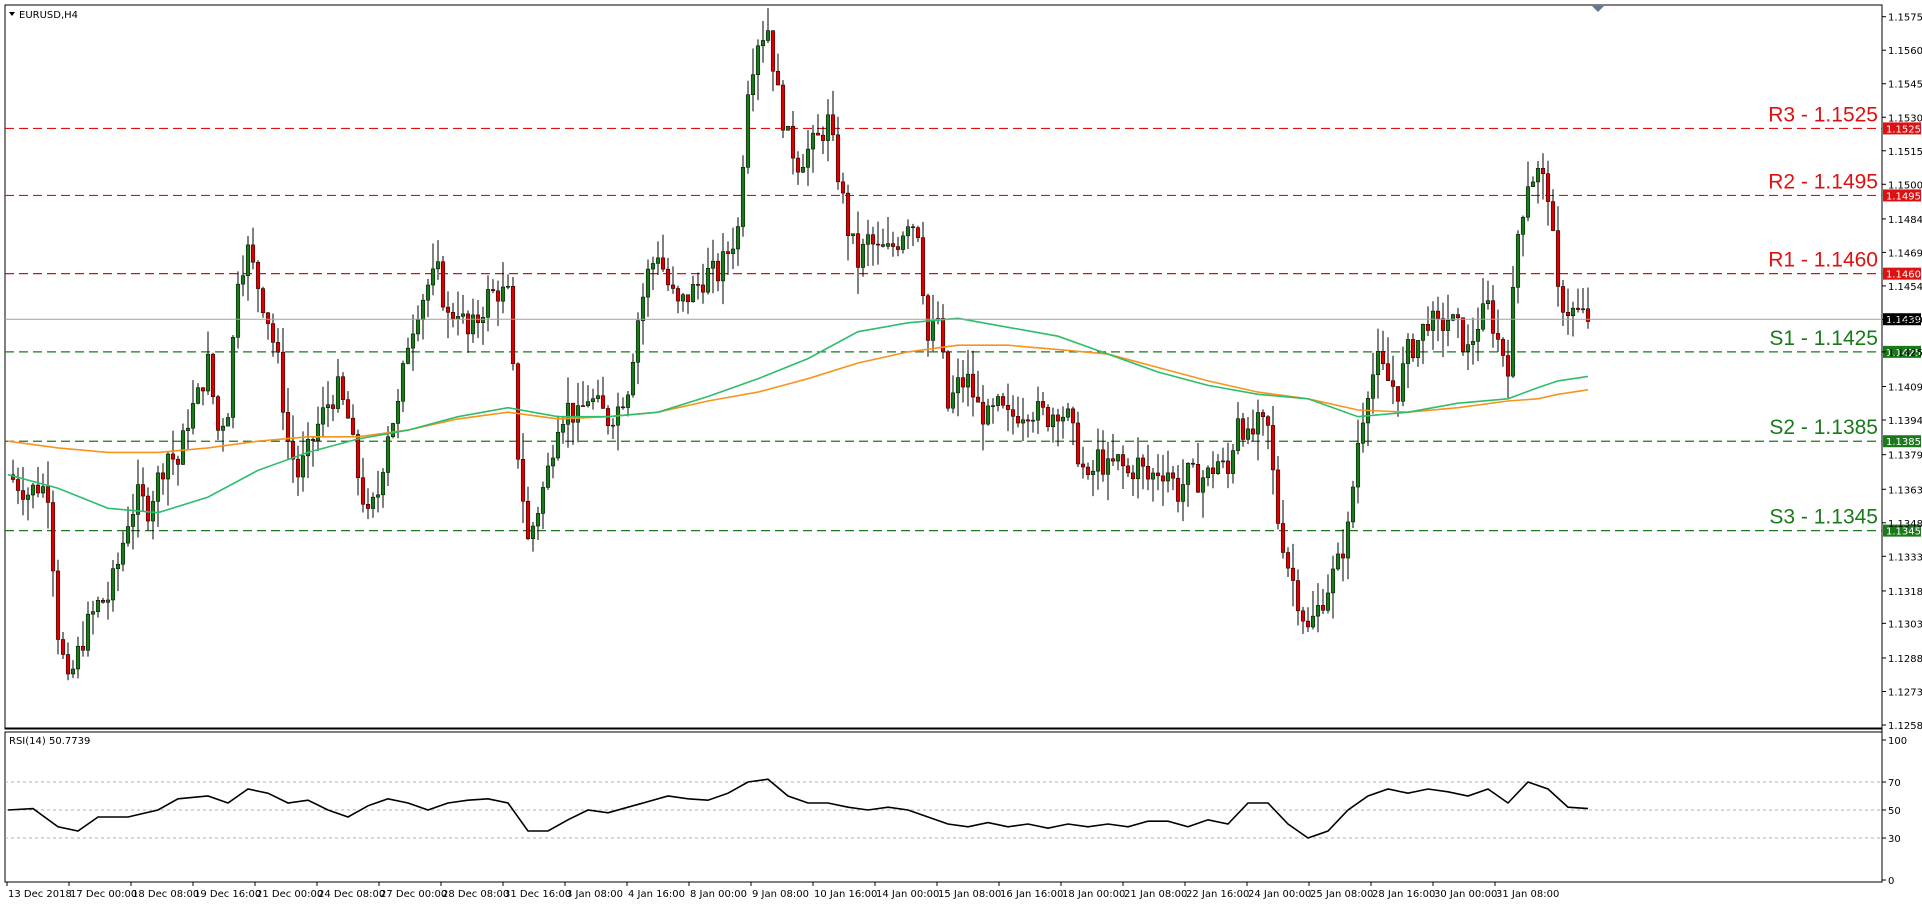 This screenshot has width=1922, height=907. Describe the element at coordinates (798, 399) in the screenshot. I see `ma-orange-line` at that location.